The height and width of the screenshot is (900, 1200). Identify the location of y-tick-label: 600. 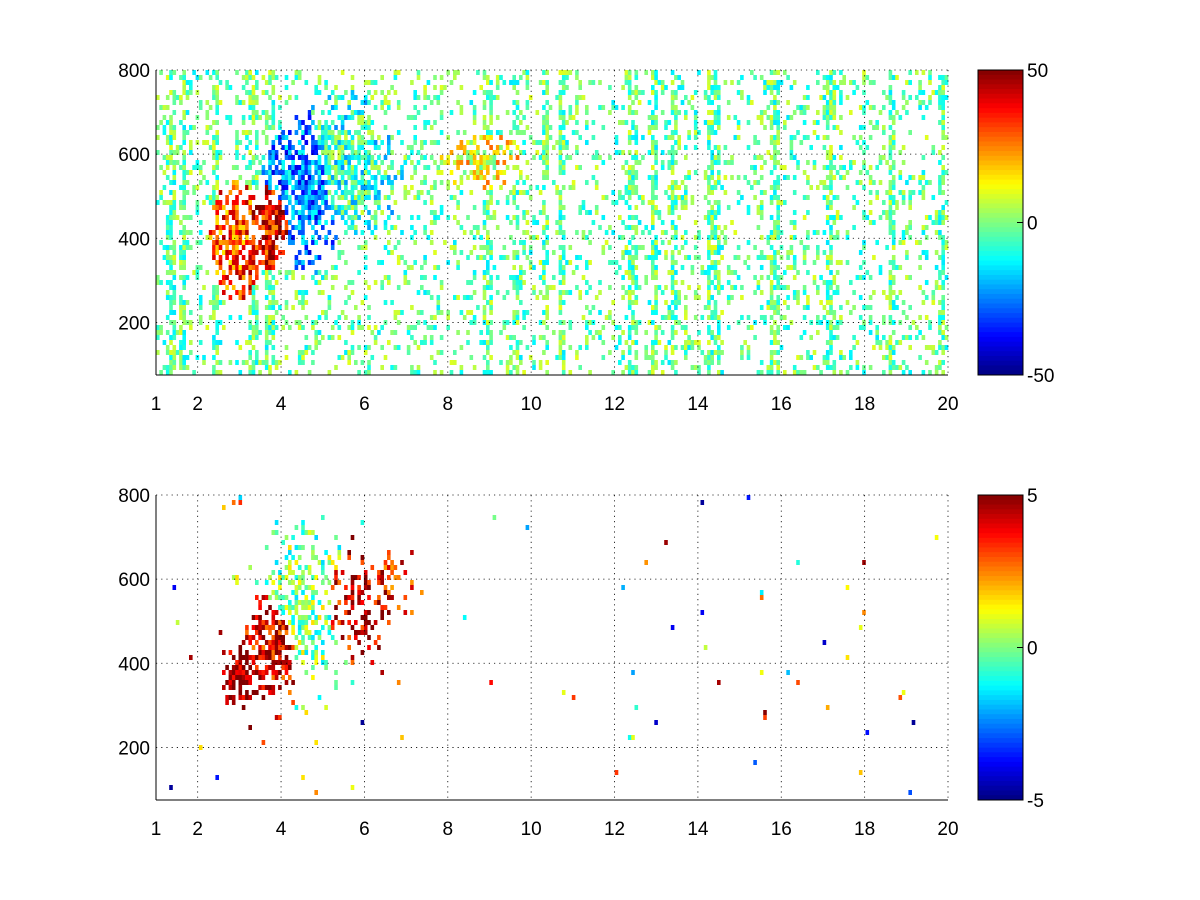
(134, 155).